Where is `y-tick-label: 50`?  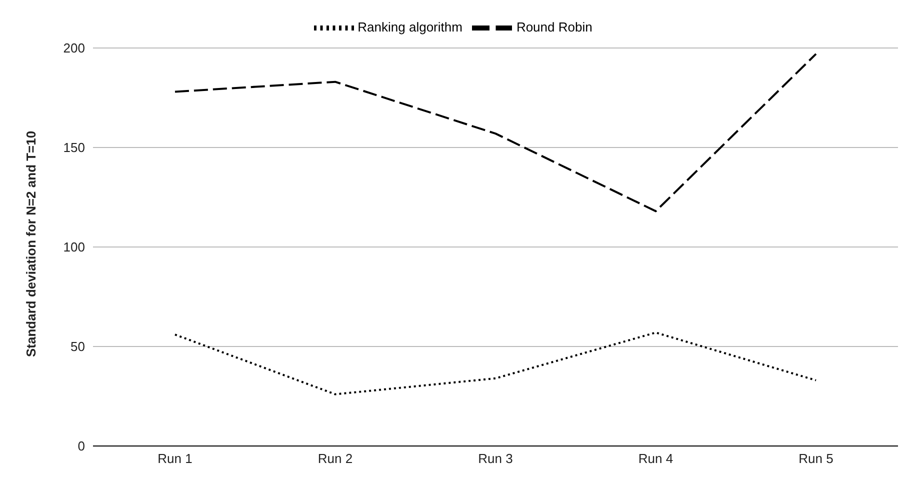
y-tick-label: 50 is located at coordinates (77, 346).